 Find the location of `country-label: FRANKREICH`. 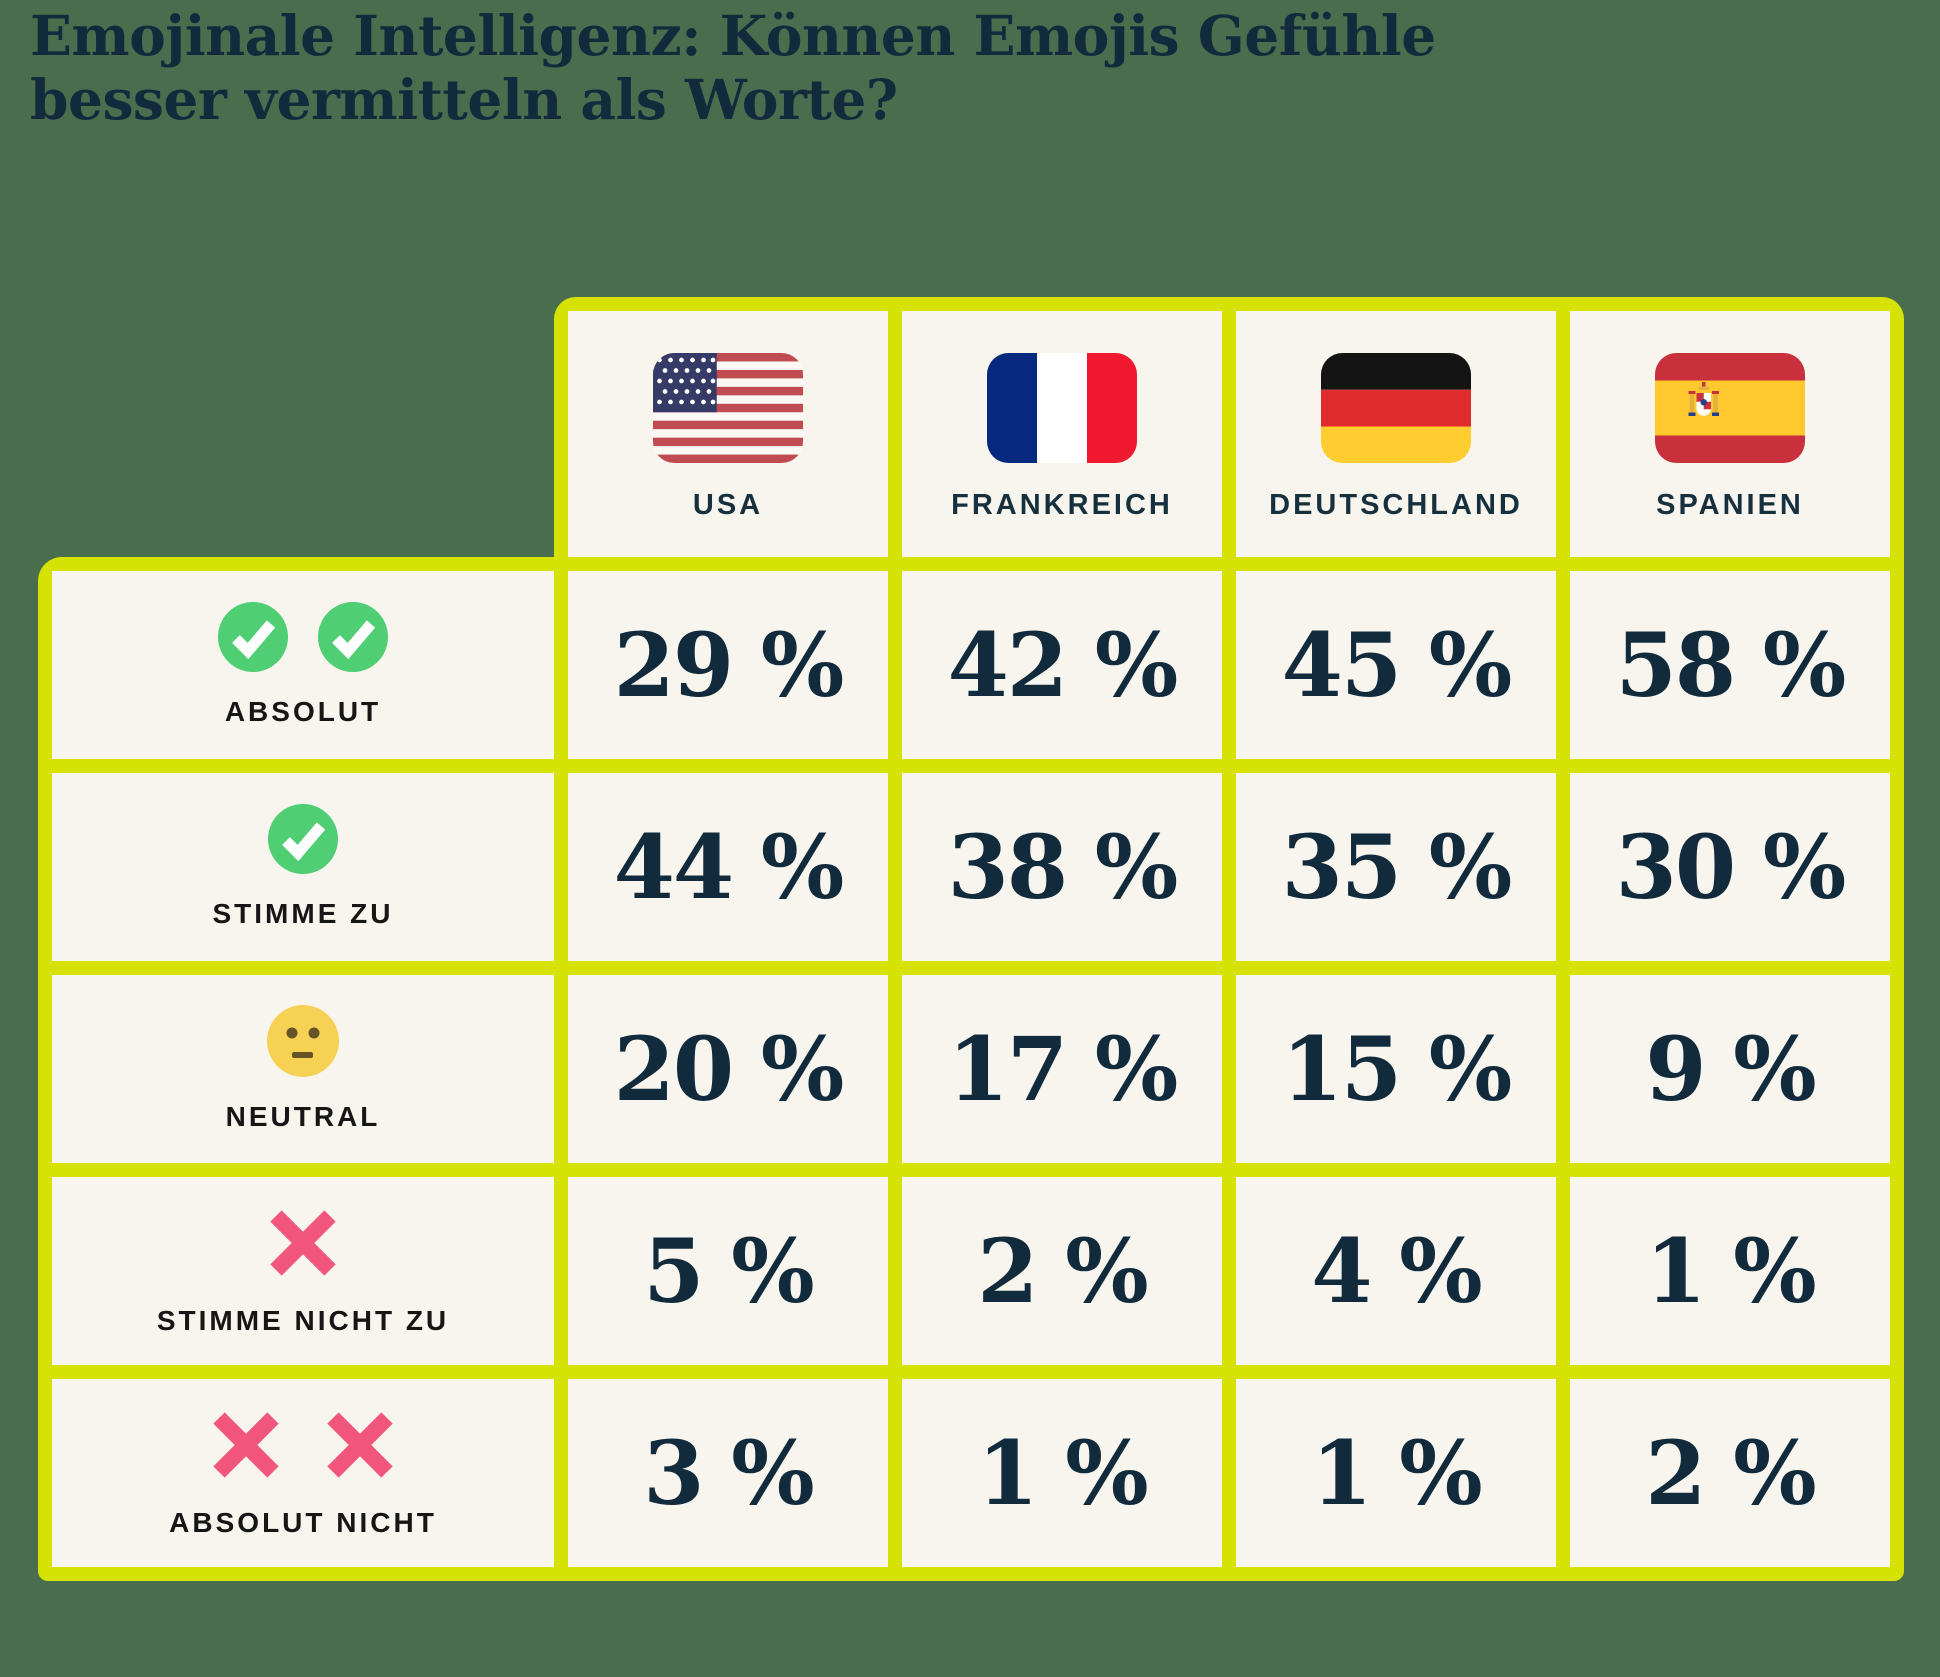

country-label: FRANKREICH is located at coordinates (1062, 504).